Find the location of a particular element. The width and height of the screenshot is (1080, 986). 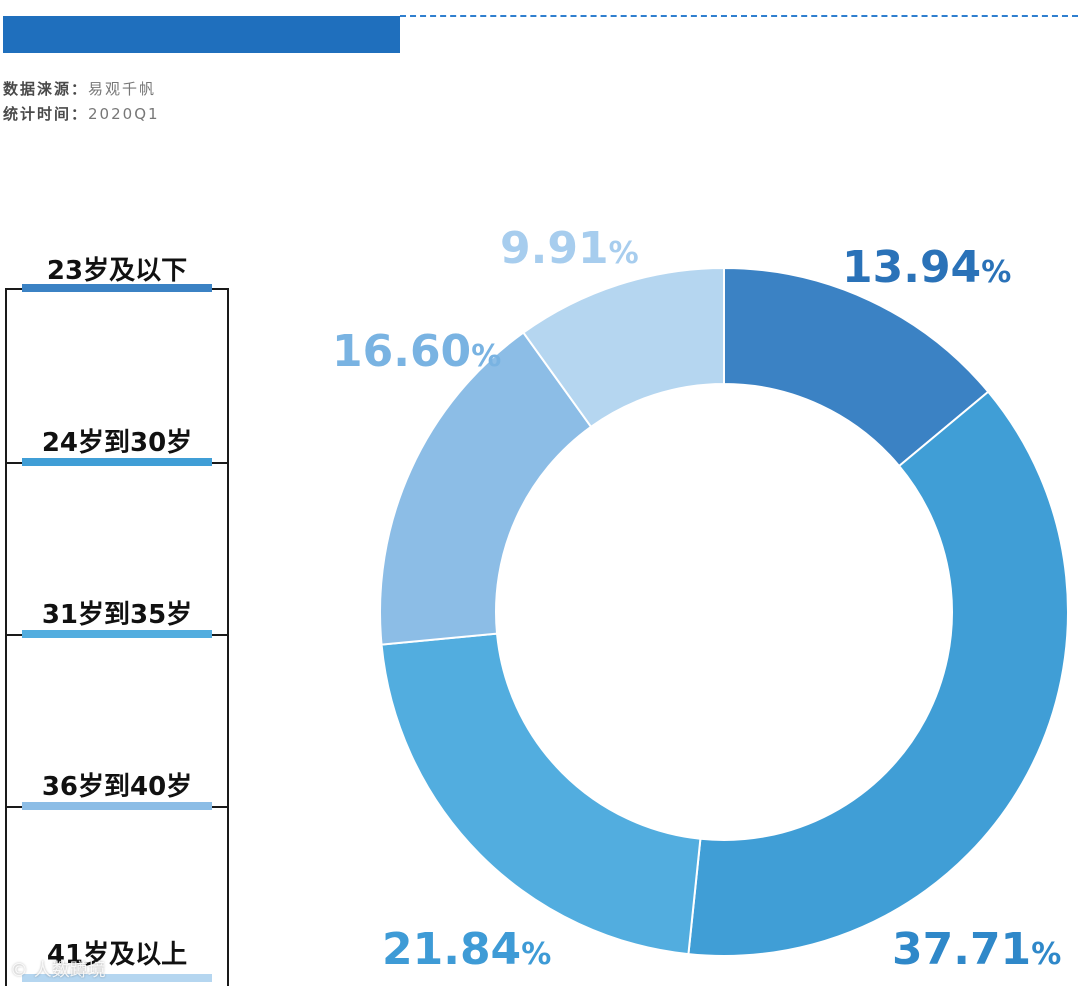

data-label: 16.60% is located at coordinates (416, 351).